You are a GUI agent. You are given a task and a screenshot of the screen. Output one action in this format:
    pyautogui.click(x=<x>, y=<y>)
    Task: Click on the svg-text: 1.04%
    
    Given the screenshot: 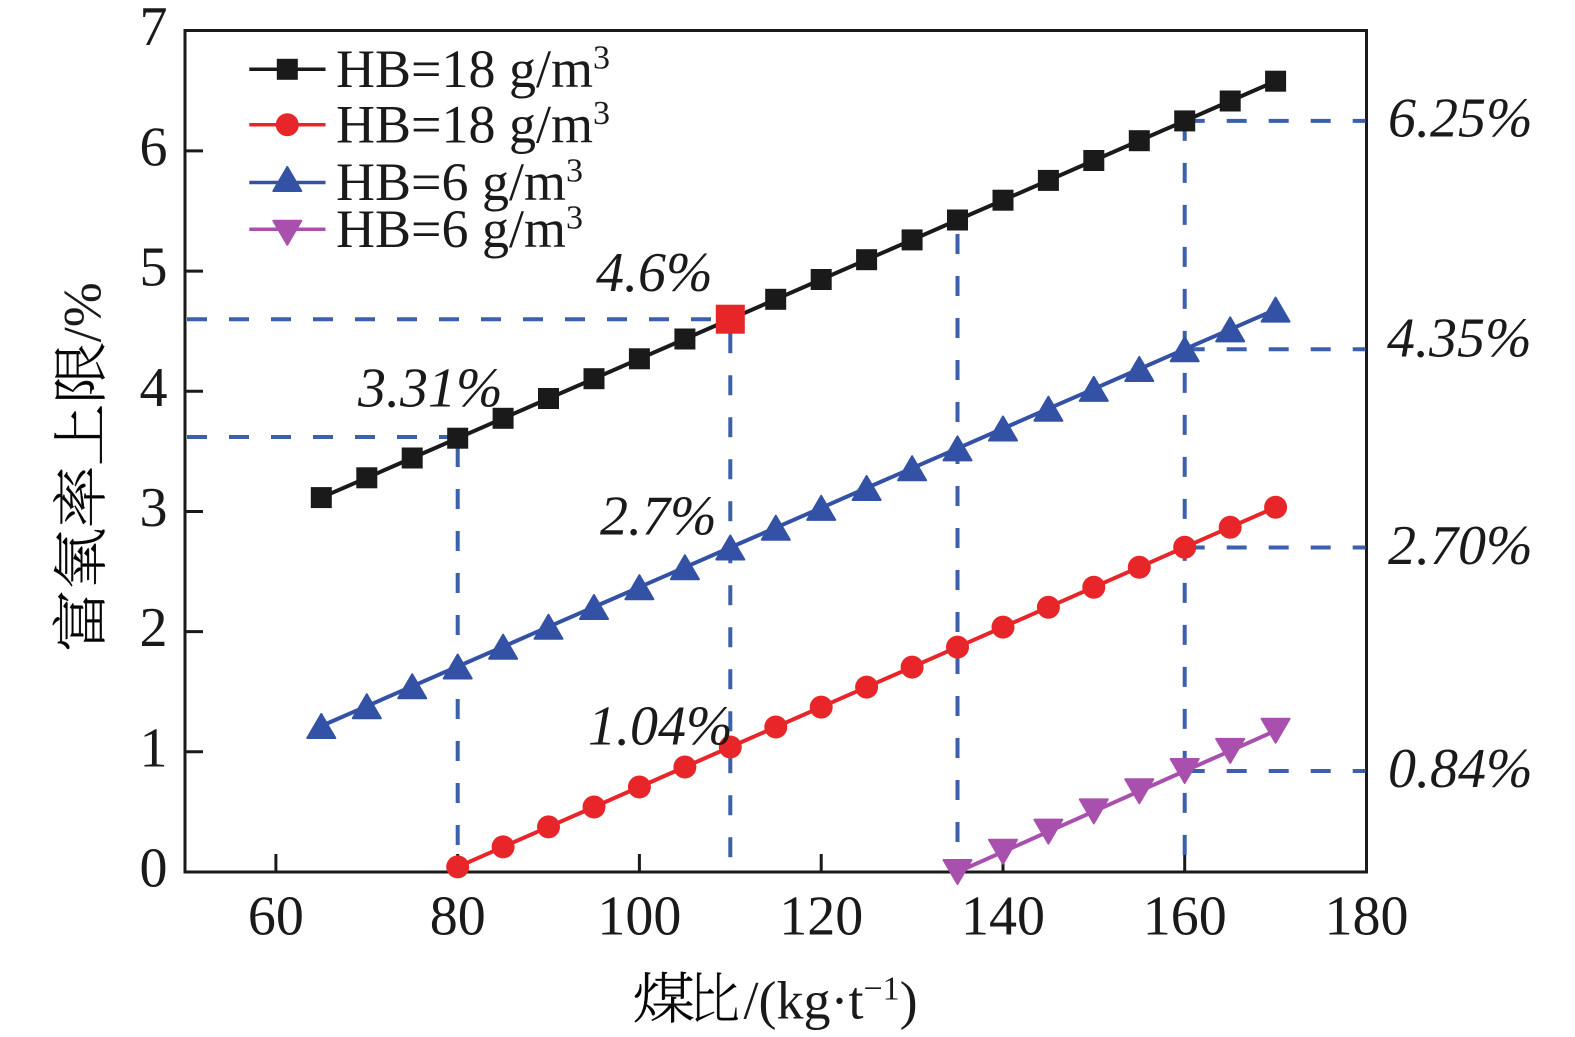 What is the action you would take?
    pyautogui.click(x=660, y=727)
    